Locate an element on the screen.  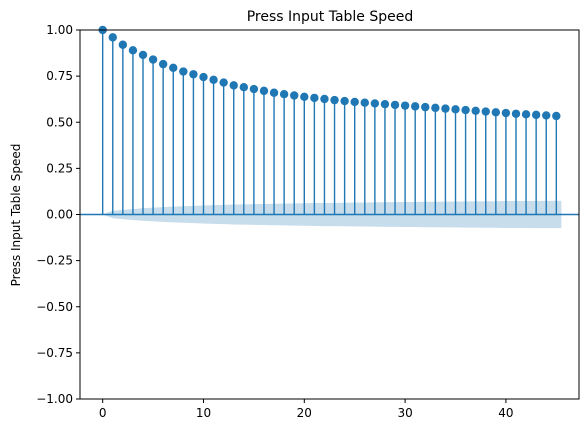
y-axis-label: Press Input Table Speed is located at coordinates (16, 215).